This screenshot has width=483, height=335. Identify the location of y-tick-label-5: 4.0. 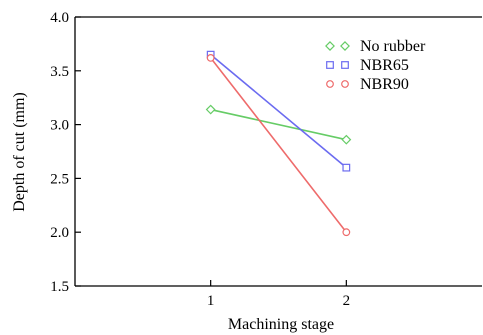
(59, 18).